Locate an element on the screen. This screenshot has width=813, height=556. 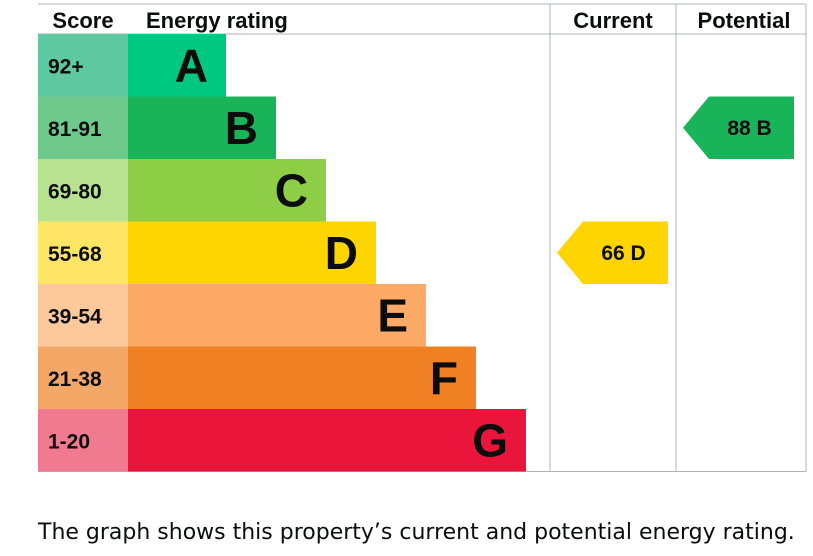
band-letter-g: G is located at coordinates (490, 440).